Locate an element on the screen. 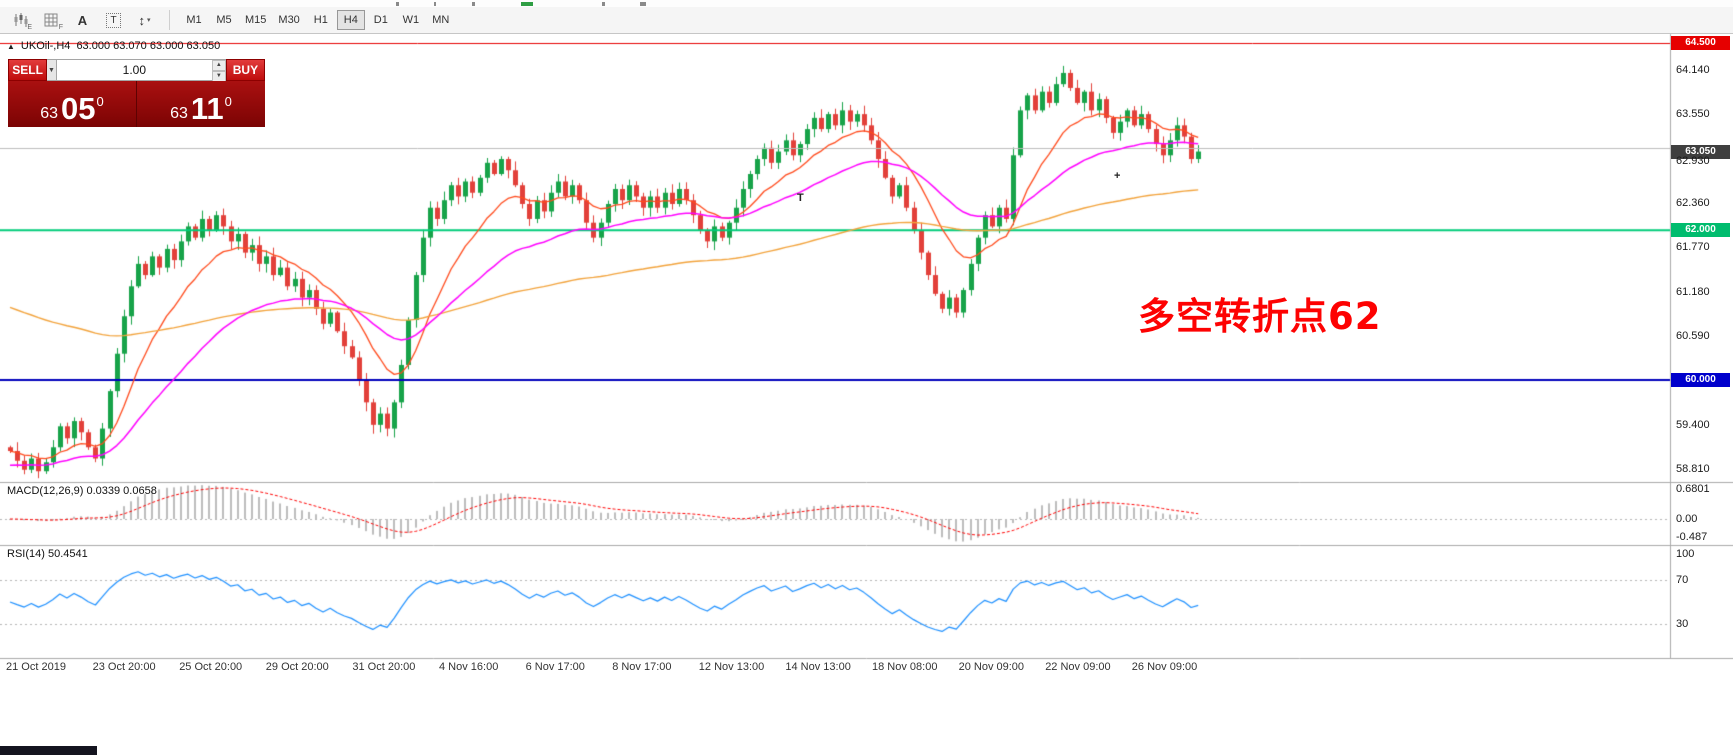  buy-price-sup: 0 is located at coordinates (228, 101).